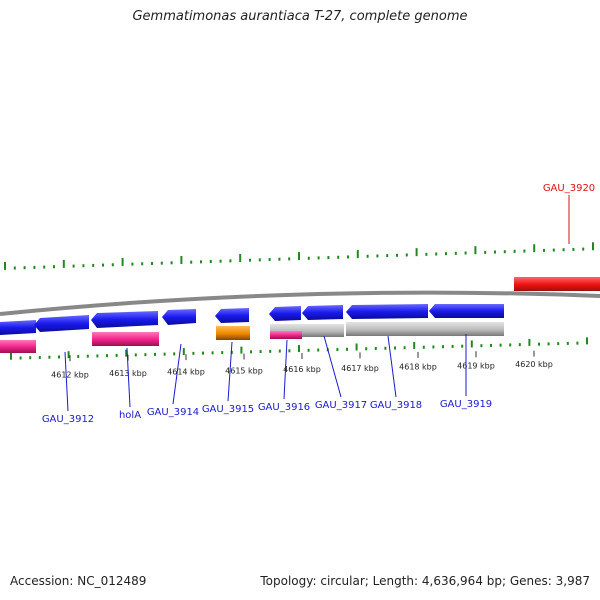 The image size is (600, 600). I want to click on gene-label: GAU_3915, so click(228, 409).